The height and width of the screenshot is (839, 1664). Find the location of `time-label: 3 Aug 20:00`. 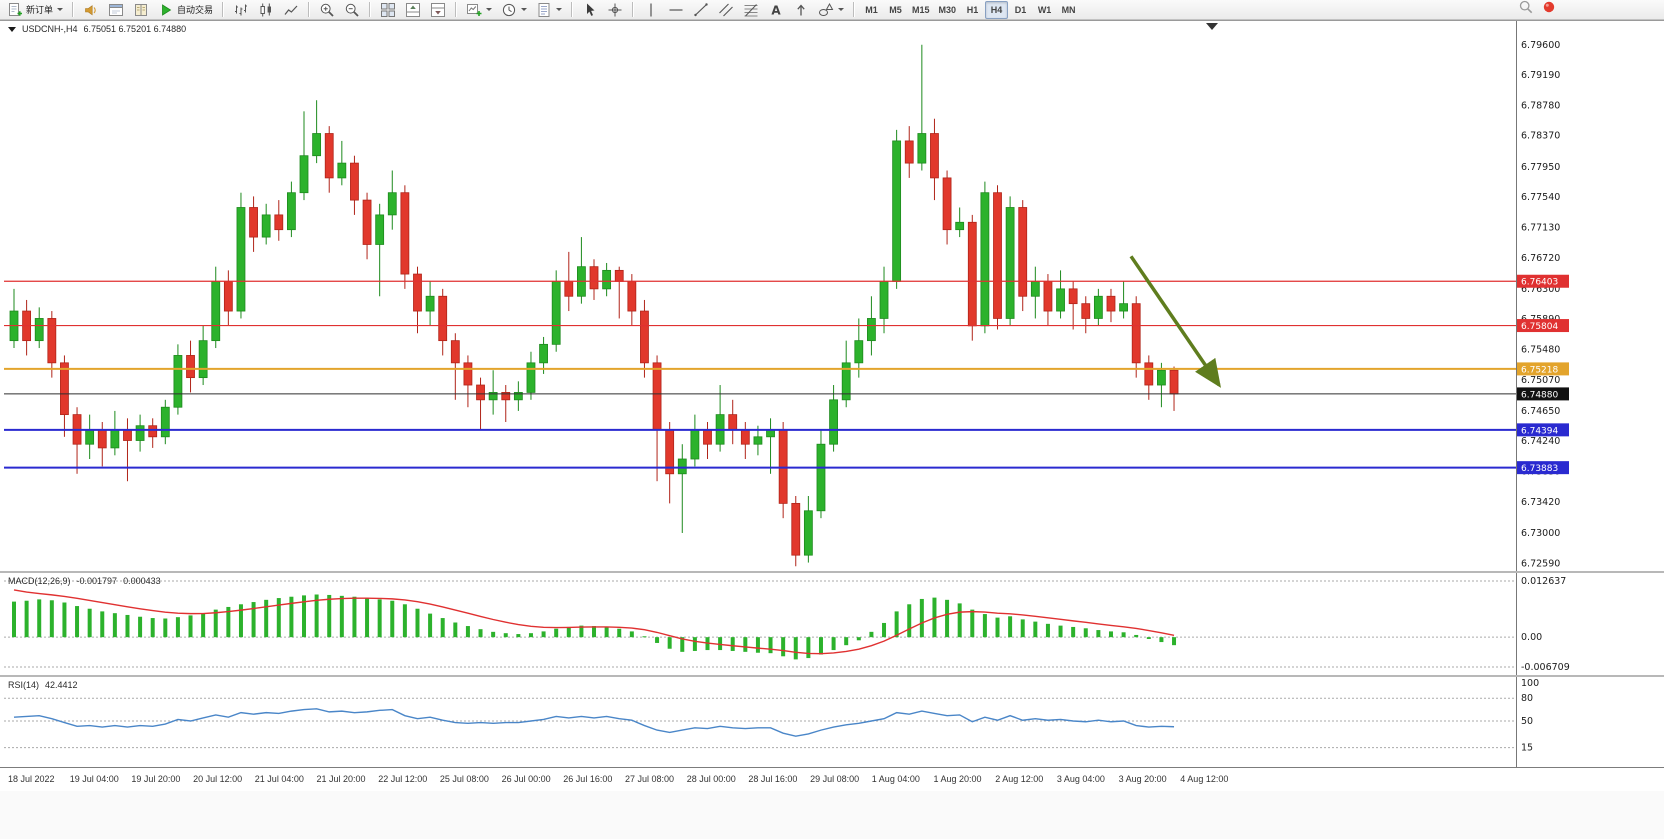

time-label: 3 Aug 20:00 is located at coordinates (1142, 779).